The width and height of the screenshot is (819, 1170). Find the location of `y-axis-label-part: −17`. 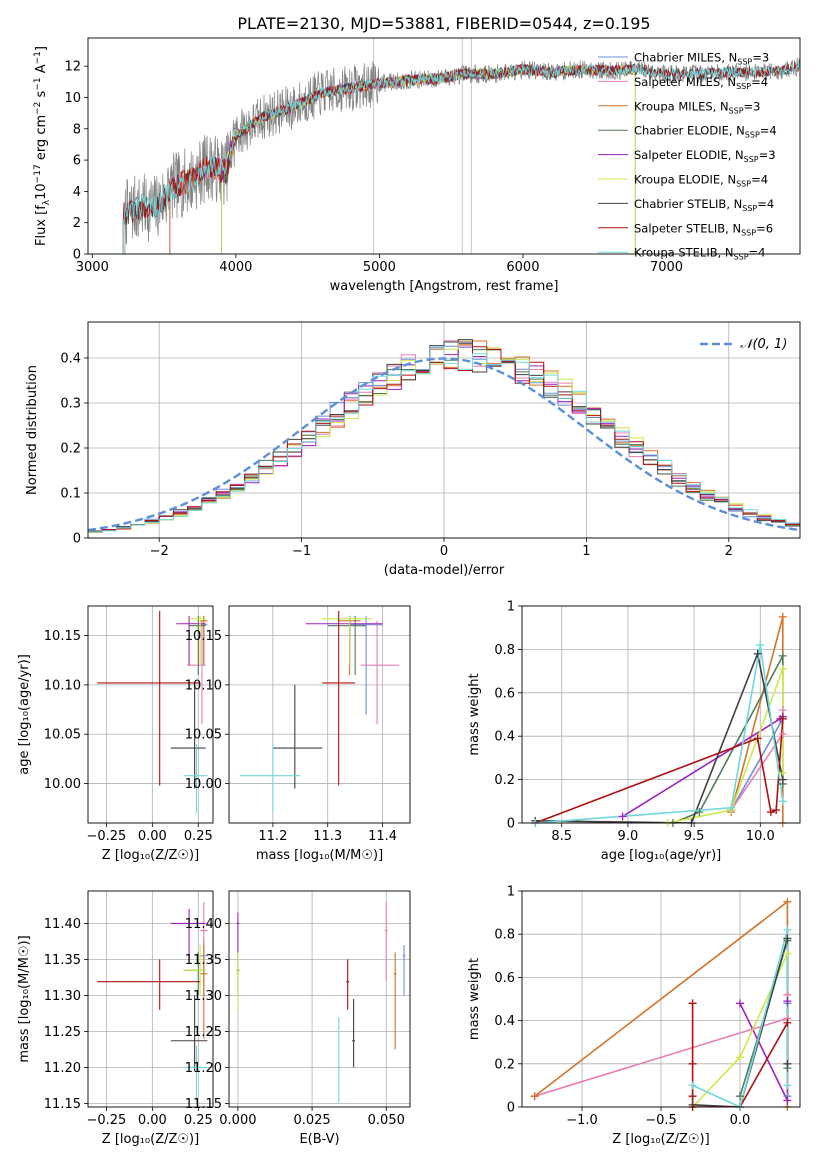

y-axis-label-part: −17 is located at coordinates (38, 173).